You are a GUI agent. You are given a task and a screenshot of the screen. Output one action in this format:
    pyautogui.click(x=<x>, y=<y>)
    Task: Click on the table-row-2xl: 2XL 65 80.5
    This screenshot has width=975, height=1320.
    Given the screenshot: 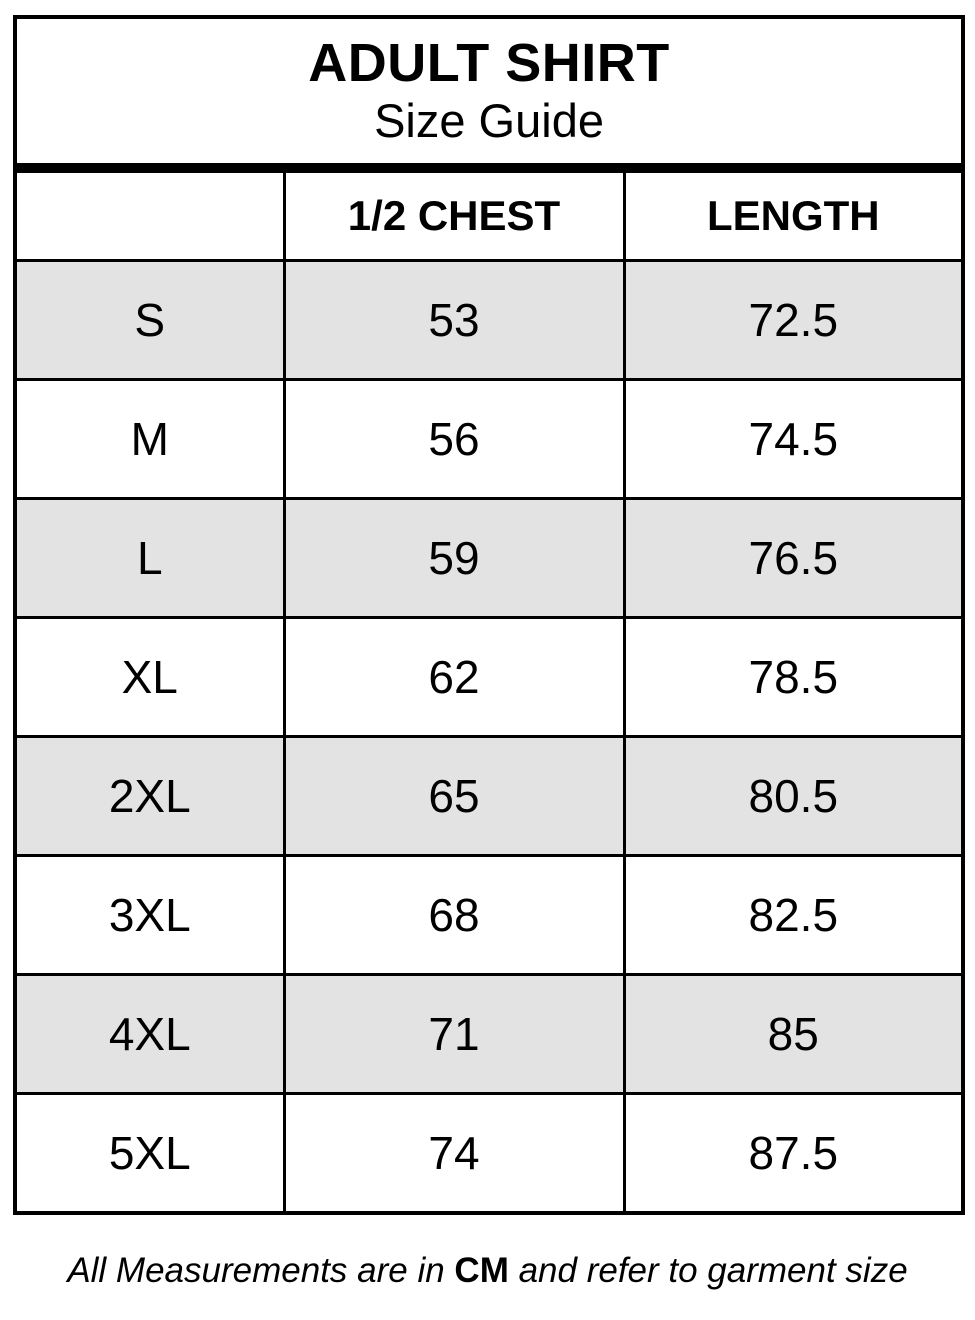 What is the action you would take?
    pyautogui.click(x=489, y=796)
    